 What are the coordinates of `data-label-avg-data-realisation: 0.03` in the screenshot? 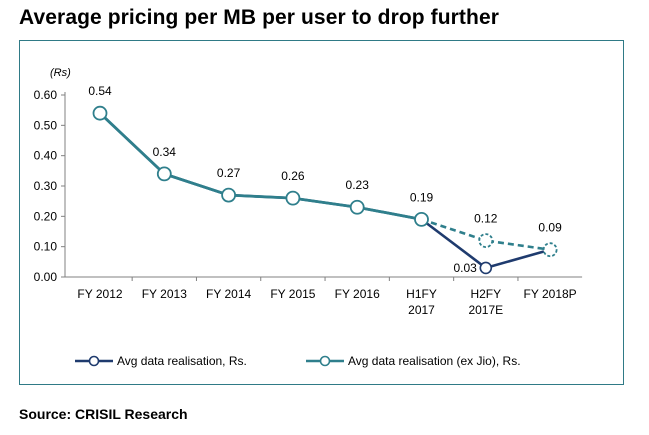 It's located at (465, 268).